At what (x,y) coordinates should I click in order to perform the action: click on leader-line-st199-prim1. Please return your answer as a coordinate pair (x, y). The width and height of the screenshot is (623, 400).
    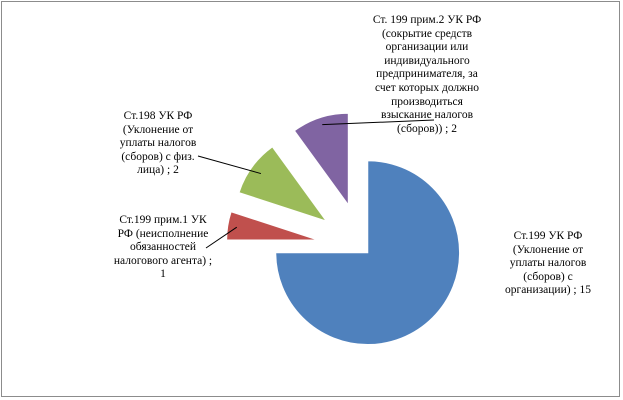
    Looking at the image, I should click on (221, 237).